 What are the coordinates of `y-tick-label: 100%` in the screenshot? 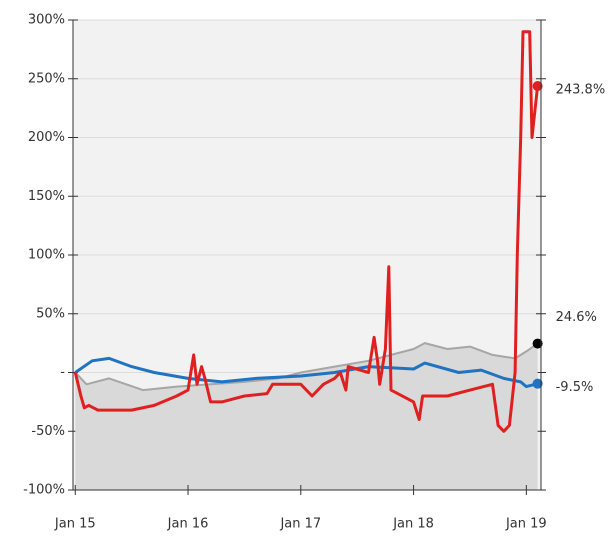 It's located at (46, 255).